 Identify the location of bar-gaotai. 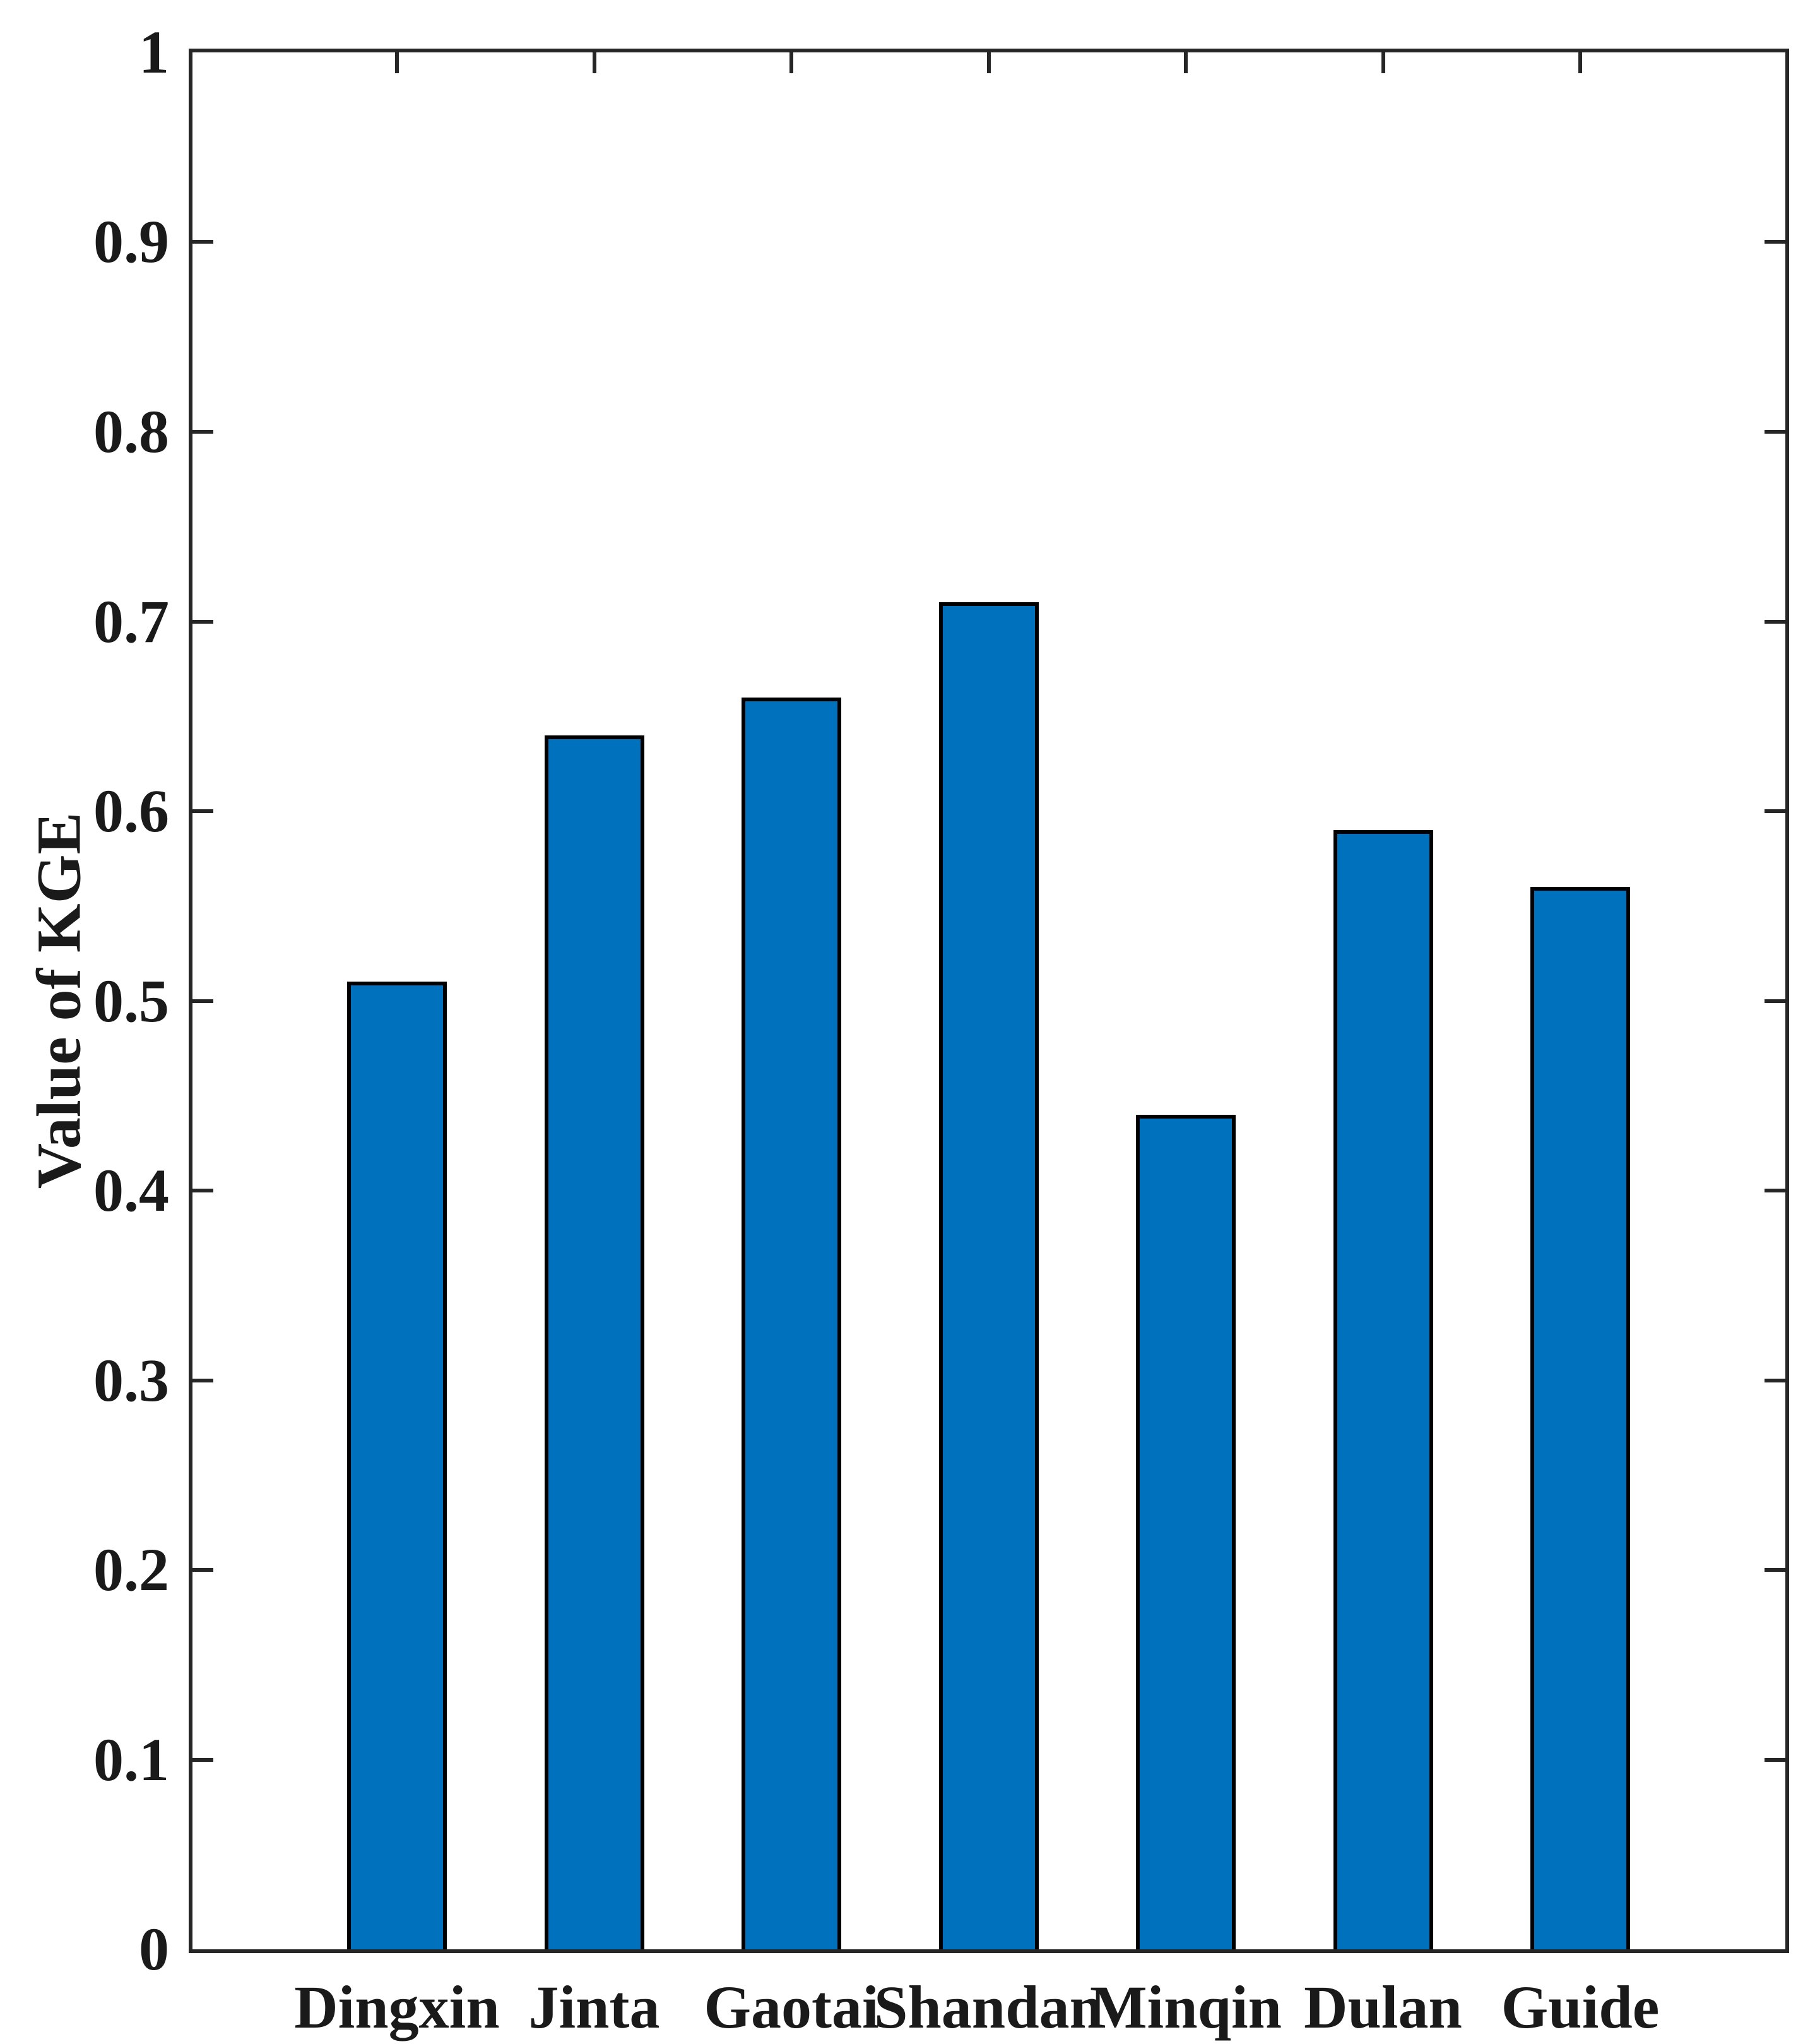
(792, 1323).